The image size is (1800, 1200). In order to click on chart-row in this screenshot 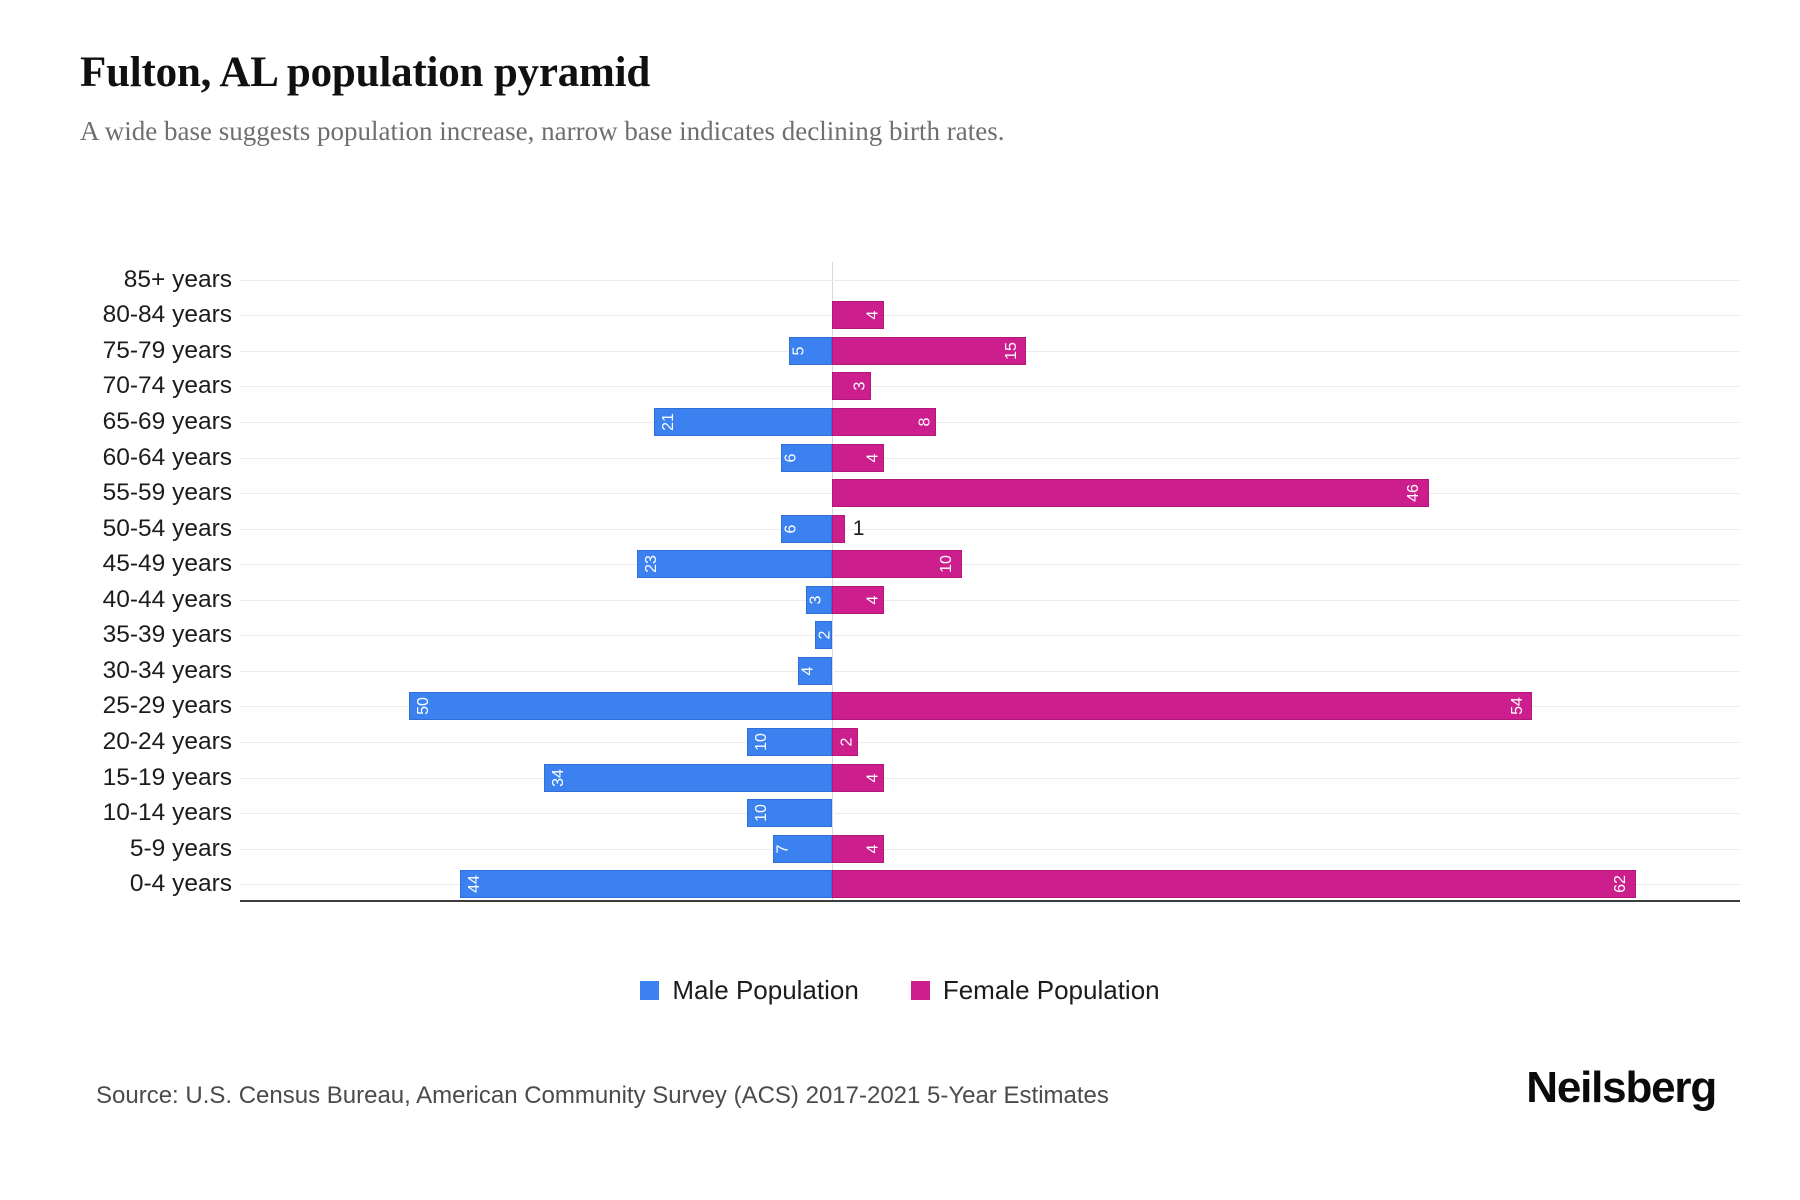, I will do `click(990, 280)`.